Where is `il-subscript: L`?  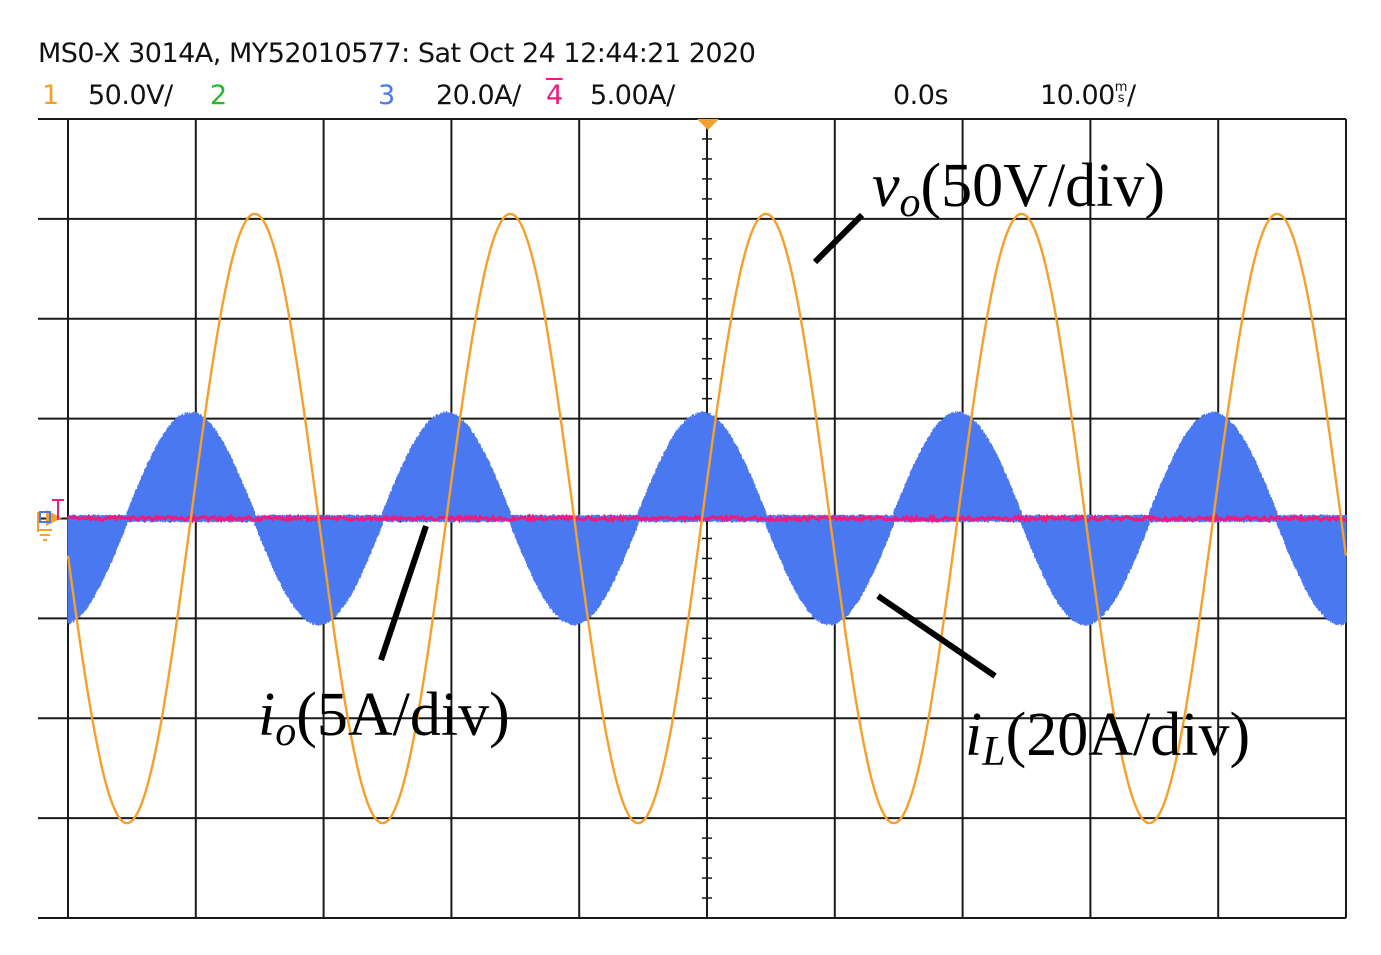
il-subscript: L is located at coordinates (993, 752).